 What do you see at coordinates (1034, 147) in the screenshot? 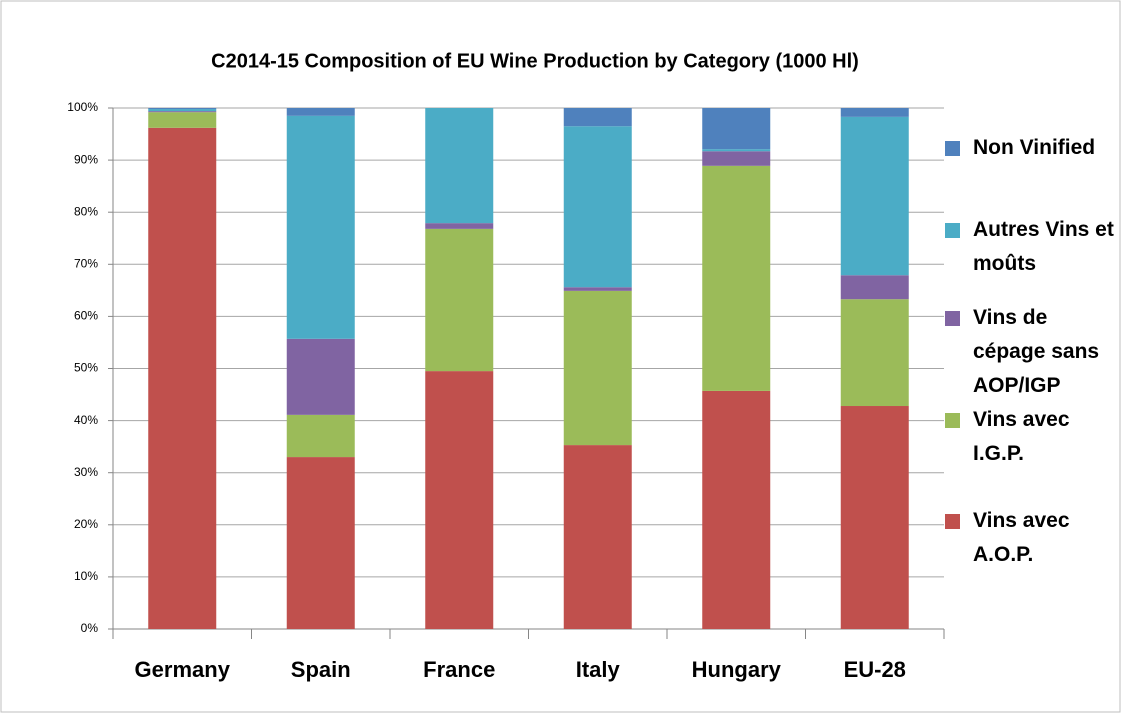
I see `legend-label: Non Vinified` at bounding box center [1034, 147].